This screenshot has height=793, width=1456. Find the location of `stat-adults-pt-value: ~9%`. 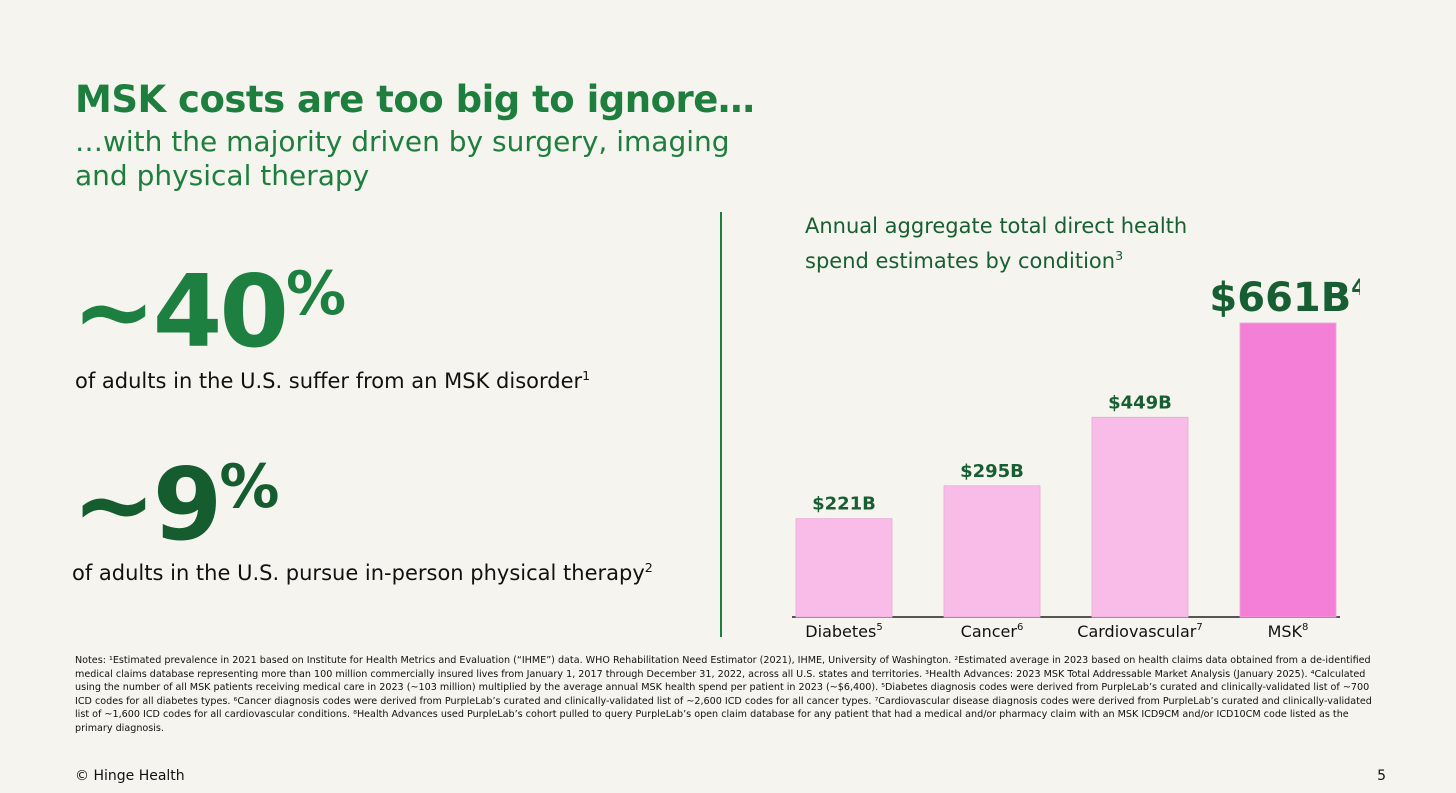

stat-adults-pt-value: ~9% is located at coordinates (176, 503).